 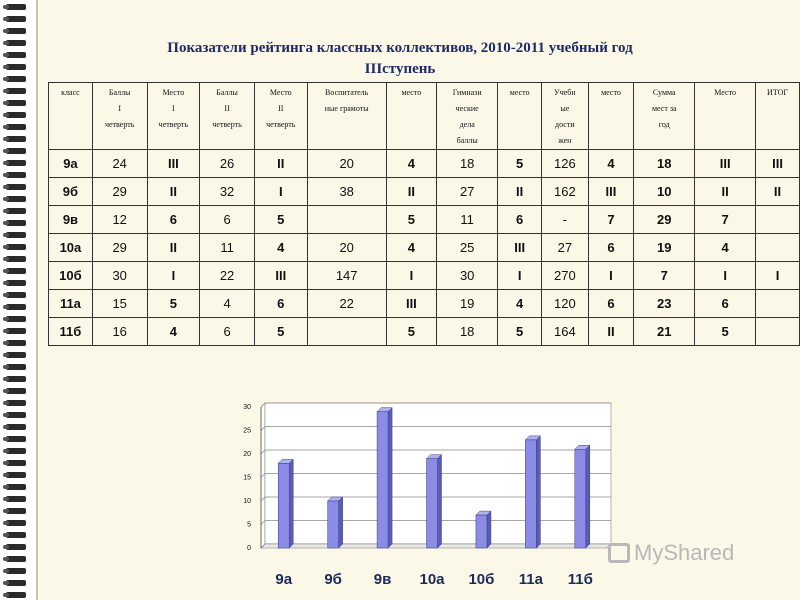 I want to click on table-cell: 126, so click(x=565, y=163).